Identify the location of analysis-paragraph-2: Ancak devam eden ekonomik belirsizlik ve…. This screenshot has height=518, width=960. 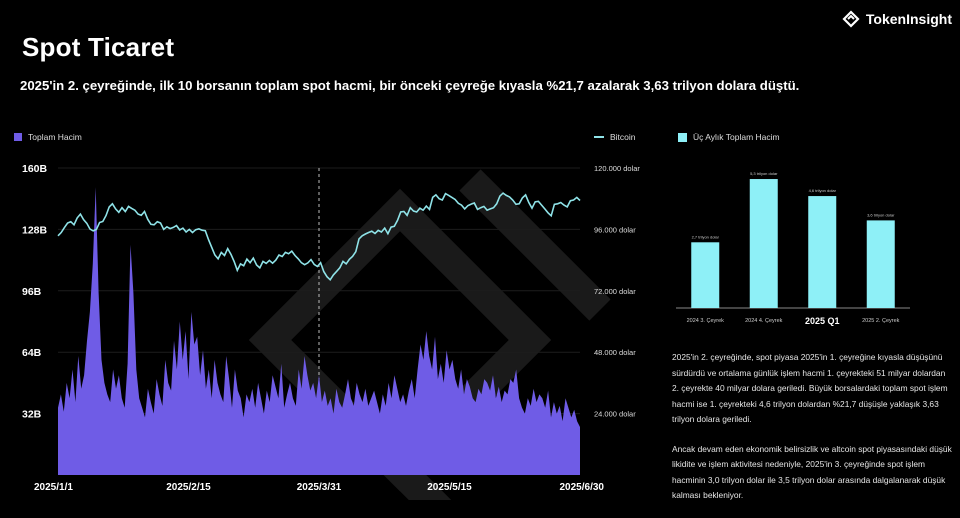
(812, 472).